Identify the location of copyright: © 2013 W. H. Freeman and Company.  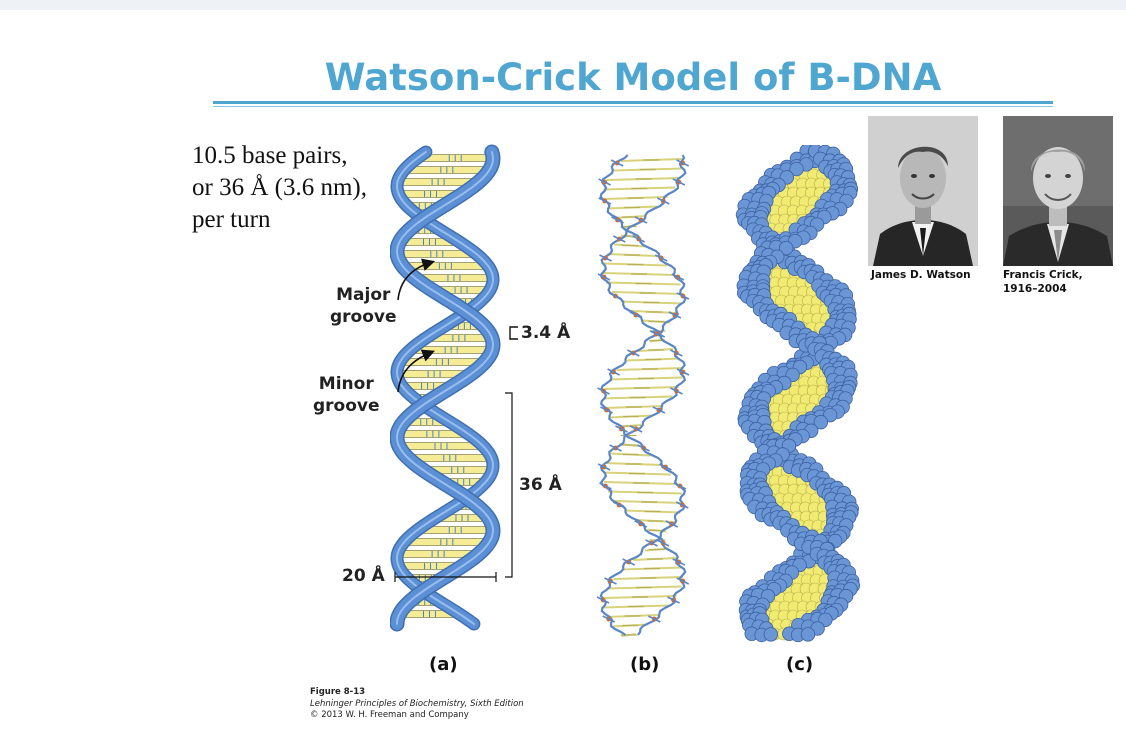
(389, 715).